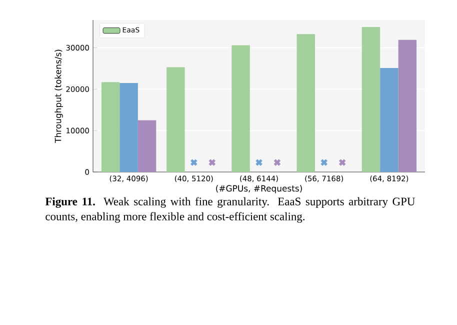 Image resolution: width=457 pixels, height=325 pixels. What do you see at coordinates (230, 210) in the screenshot?
I see `text: Figure 11. Weak scaling with fine granularity. EaaS supports arbitrary GPU counts, enabling more flexible and cost-efficient scaling.` at bounding box center [230, 210].